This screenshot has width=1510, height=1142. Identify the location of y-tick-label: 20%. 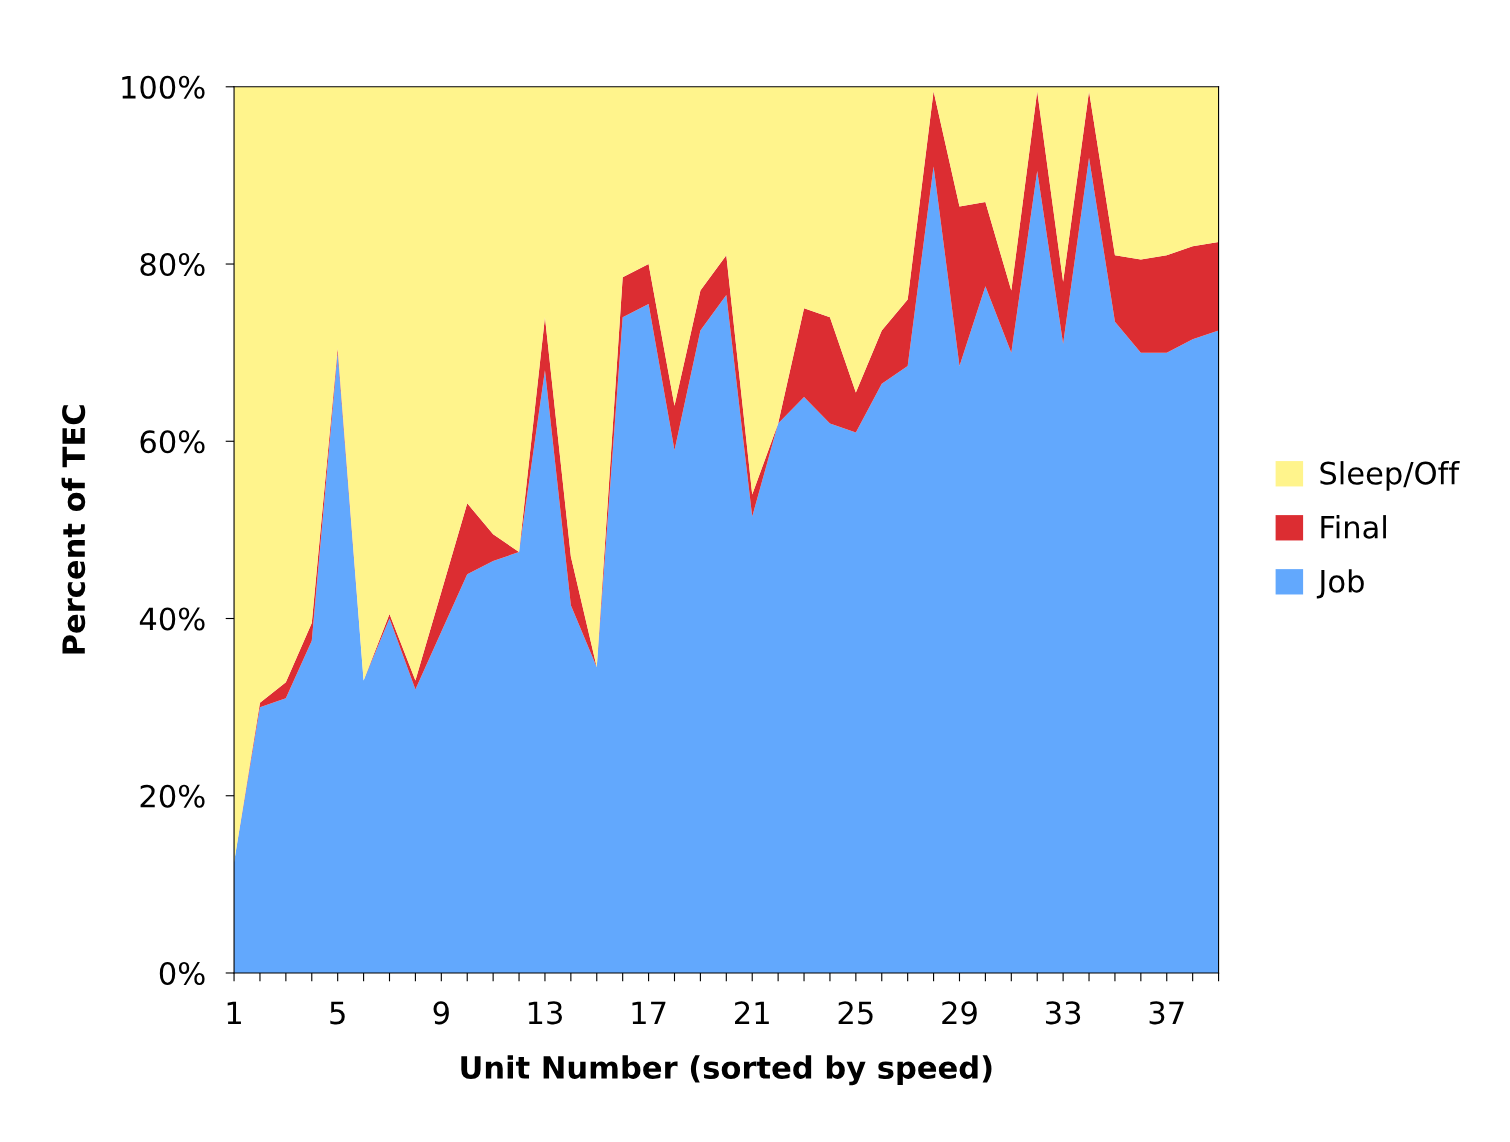
(172, 796).